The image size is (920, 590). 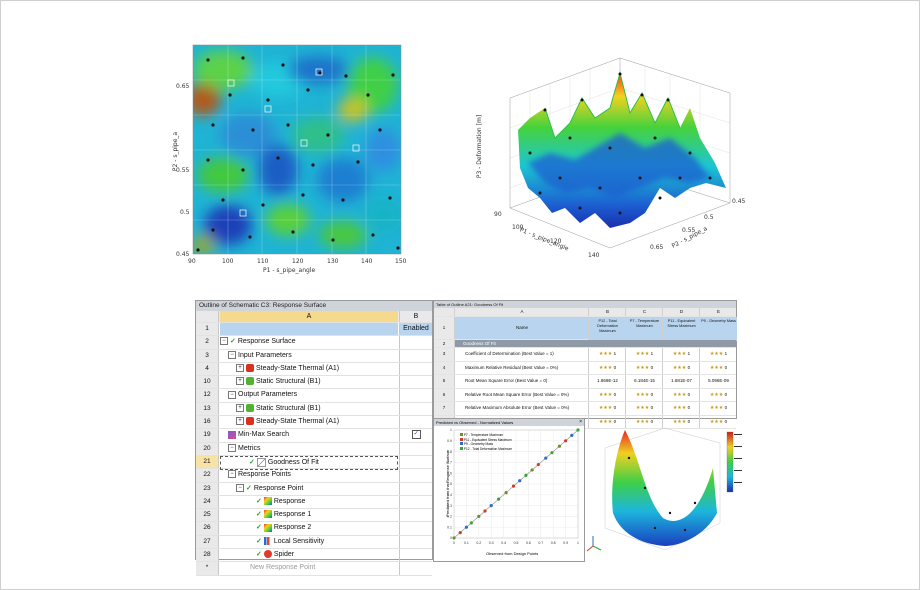 What do you see at coordinates (466, 543) in the screenshot?
I see `x-tick-label: 0.1` at bounding box center [466, 543].